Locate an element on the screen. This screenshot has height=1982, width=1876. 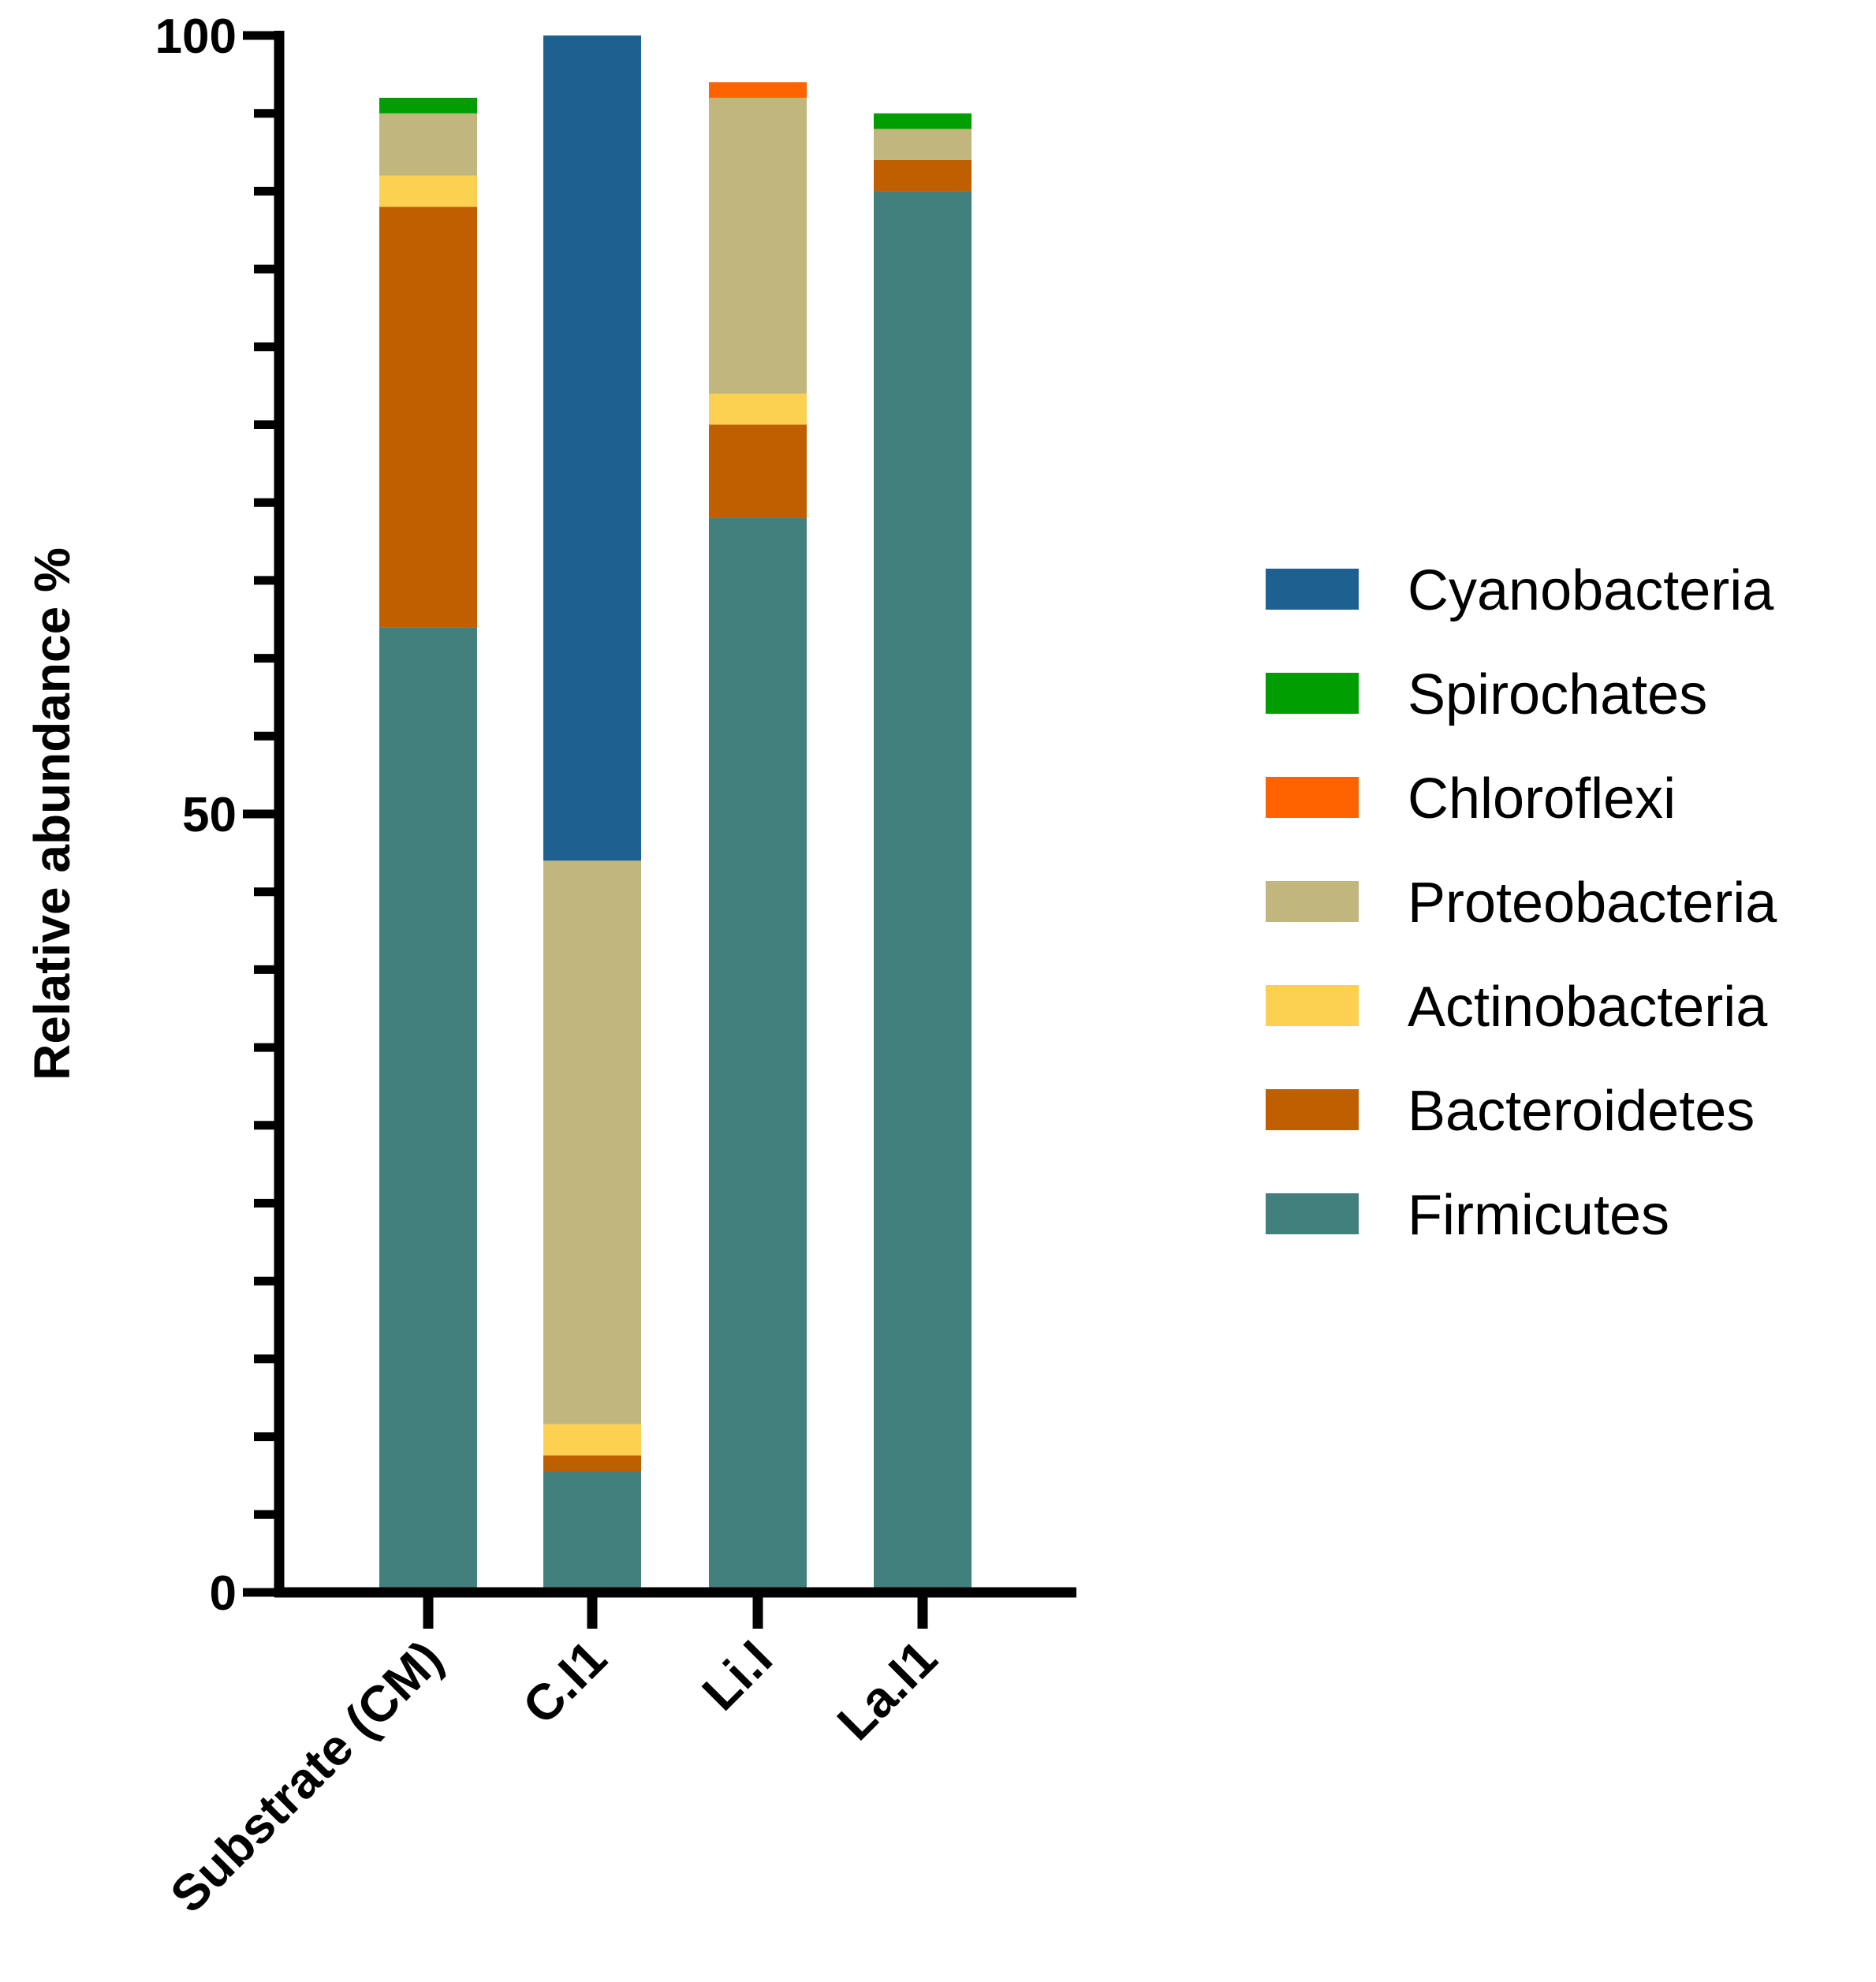
x-category-label-la-i1: La.I1 is located at coordinates (887, 1690).